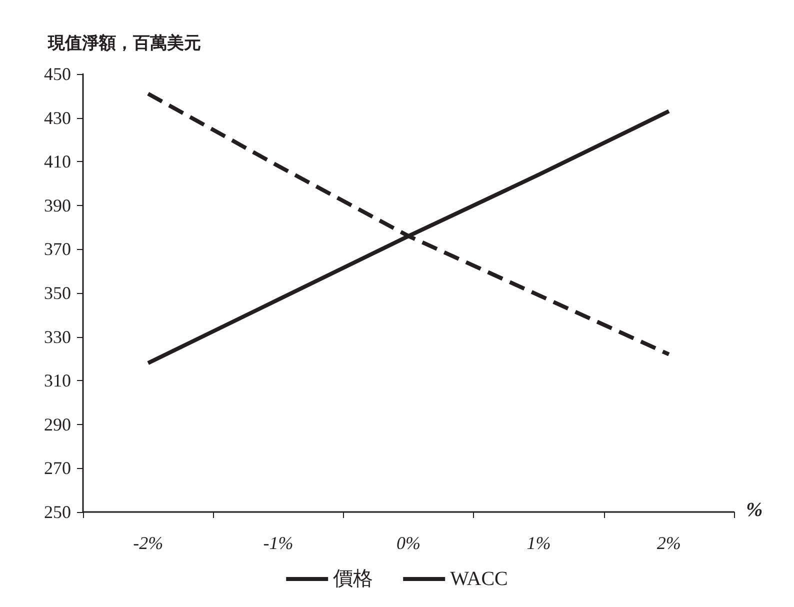 Image resolution: width=794 pixels, height=607 pixels. I want to click on y-tick-label: 290, so click(57, 424).